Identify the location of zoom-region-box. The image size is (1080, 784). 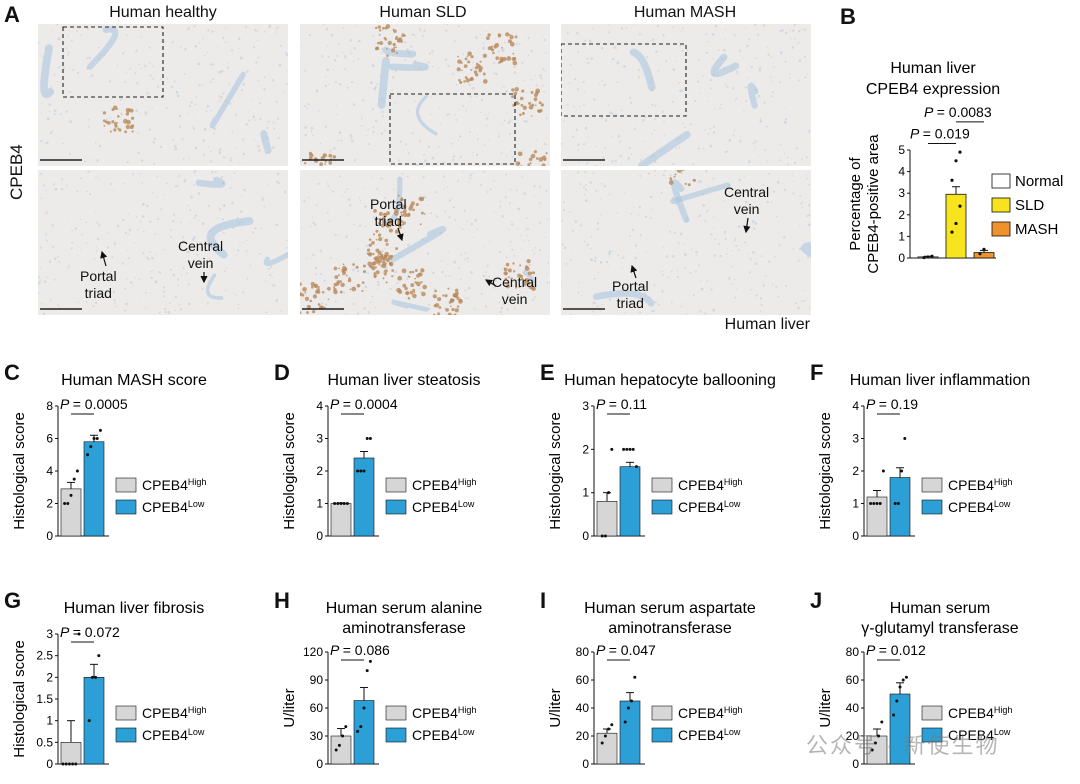
(113, 62).